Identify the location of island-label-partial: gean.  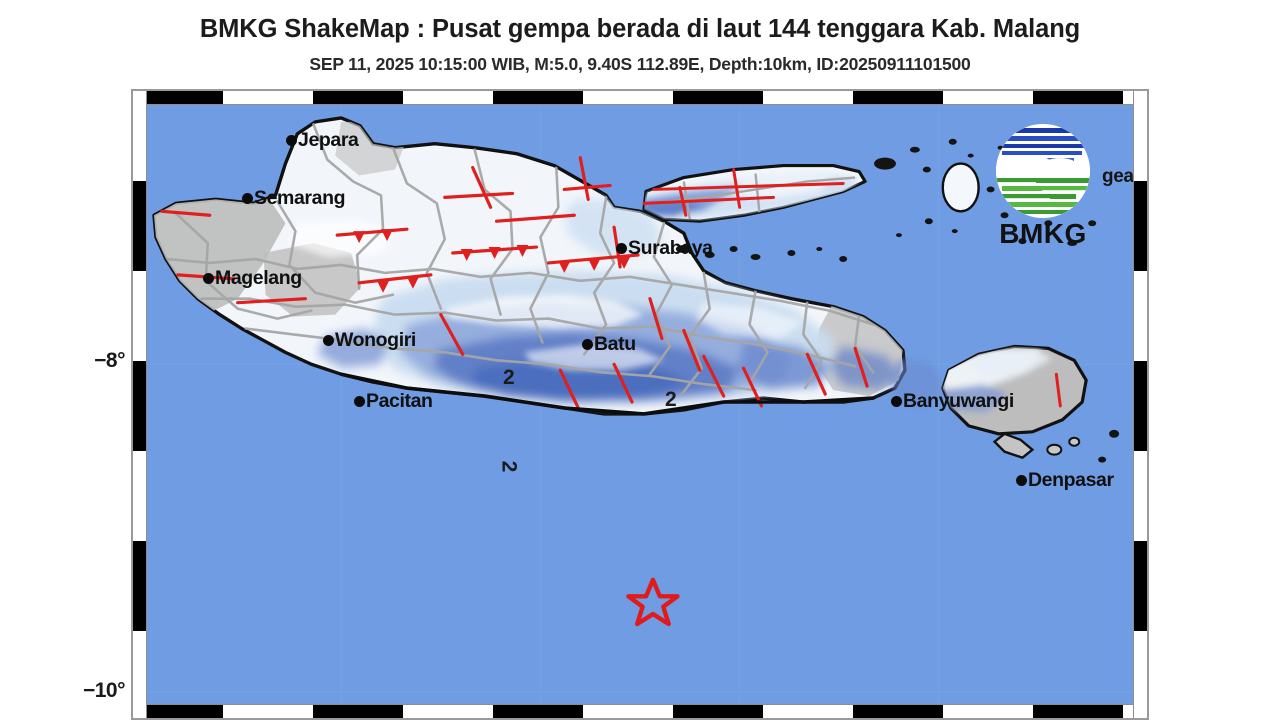
(1118, 176).